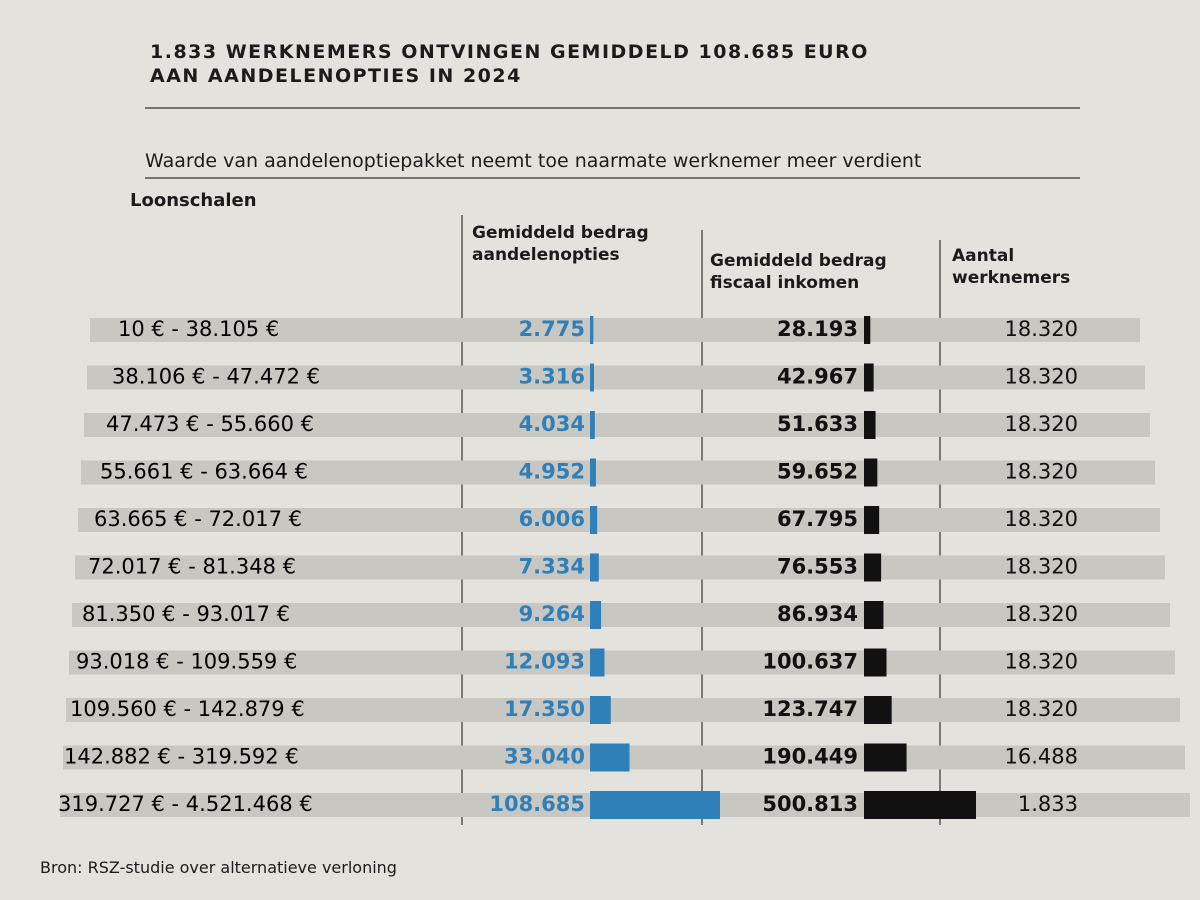 The width and height of the screenshot is (1200, 900). What do you see at coordinates (198, 329) in the screenshot?
I see `row-label: 10 € - 38.105 €` at bounding box center [198, 329].